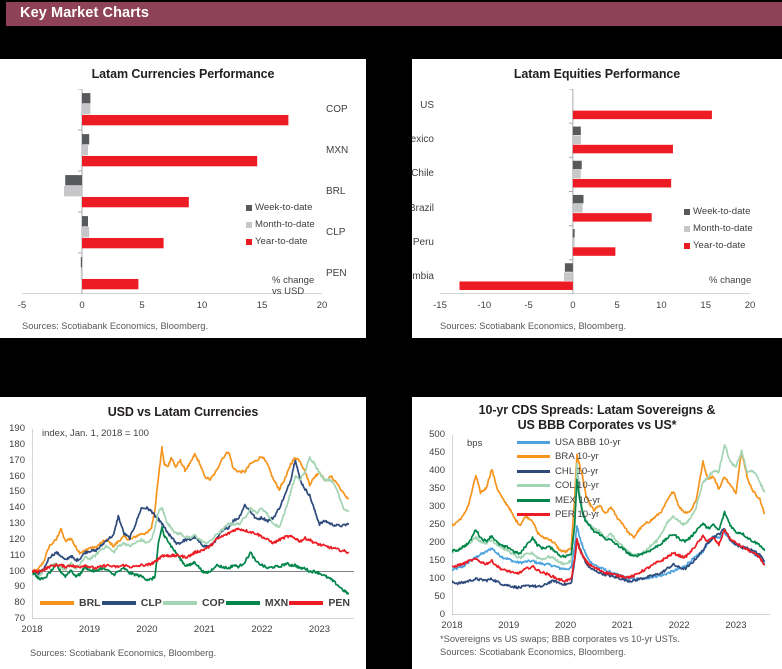 The width and height of the screenshot is (782, 669). I want to click on legend-label-bra: BRA 10-yr, so click(577, 457).